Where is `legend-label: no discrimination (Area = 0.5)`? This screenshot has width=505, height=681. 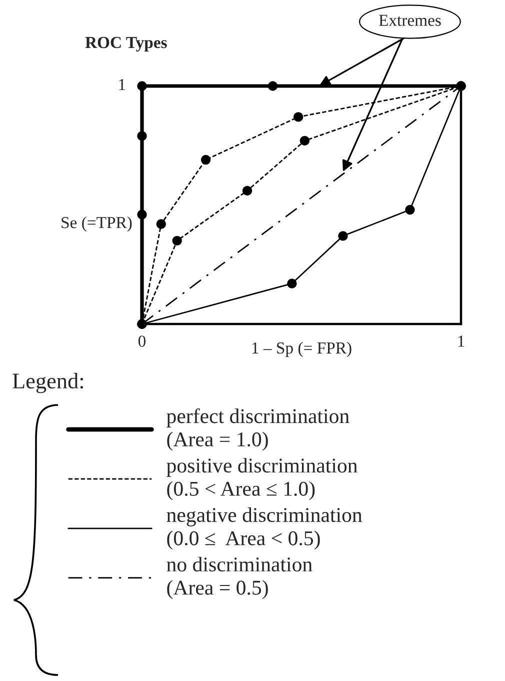
legend-label: no discrimination (Area = 0.5) is located at coordinates (239, 577).